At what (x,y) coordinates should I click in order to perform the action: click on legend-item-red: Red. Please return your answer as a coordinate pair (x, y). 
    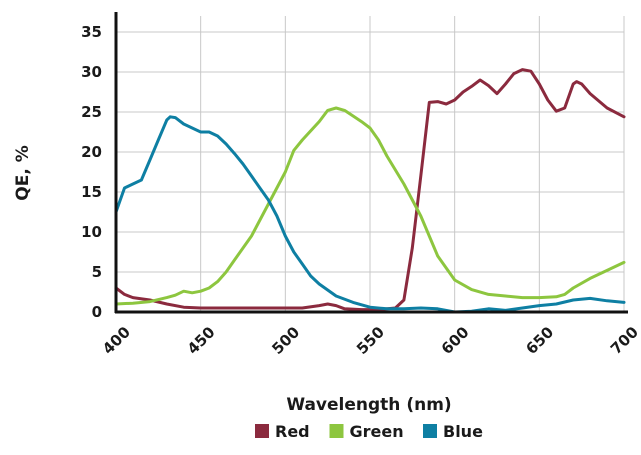
    Looking at the image, I should click on (282, 431).